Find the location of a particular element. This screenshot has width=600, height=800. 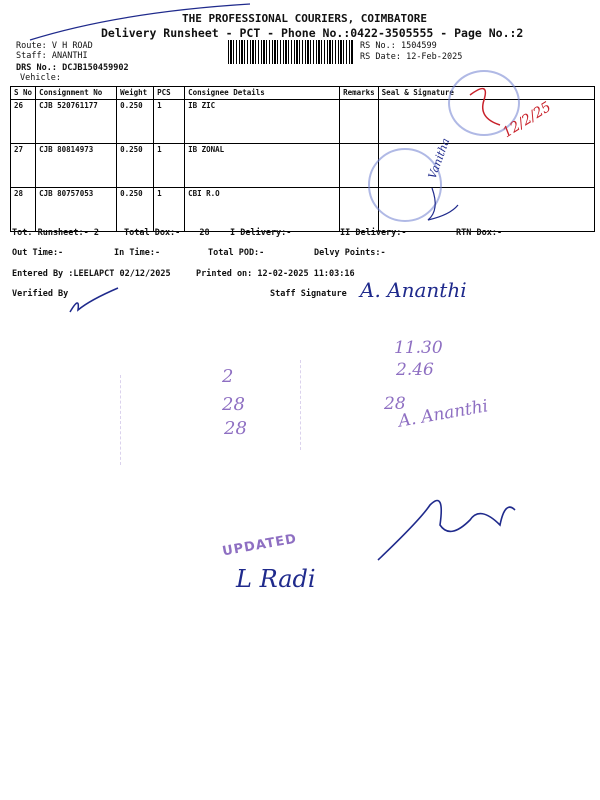

route-value: V H ROAD is located at coordinates (72, 46).